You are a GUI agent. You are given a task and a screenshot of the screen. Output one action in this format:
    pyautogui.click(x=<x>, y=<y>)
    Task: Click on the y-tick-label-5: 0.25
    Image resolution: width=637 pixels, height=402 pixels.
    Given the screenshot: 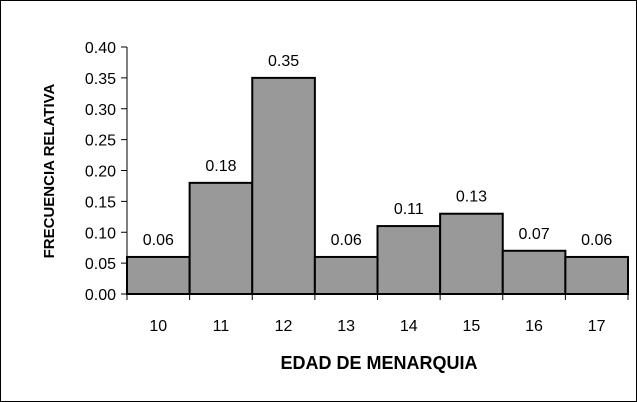 What is the action you would take?
    pyautogui.click(x=100, y=141)
    